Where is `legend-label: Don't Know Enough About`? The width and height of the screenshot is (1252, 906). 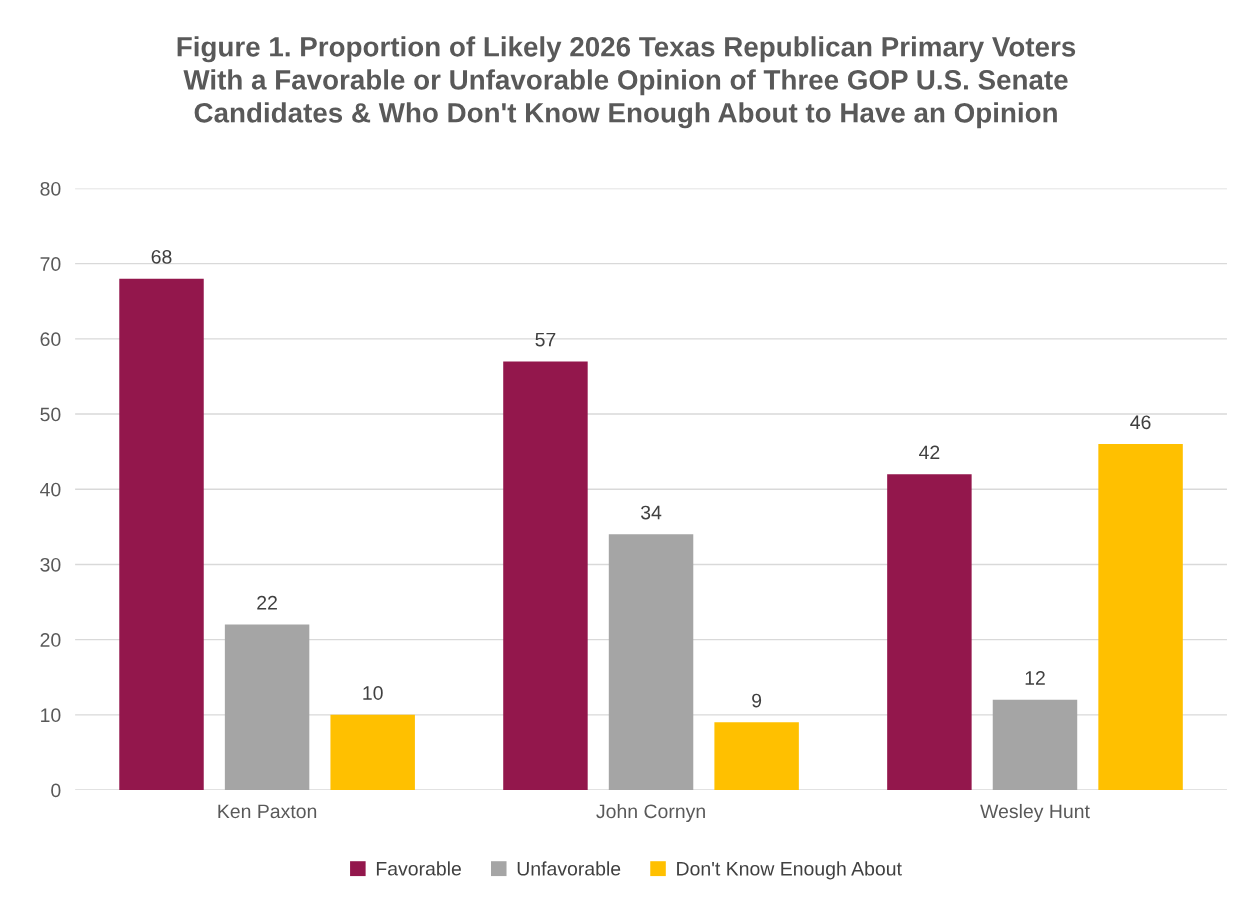 legend-label: Don't Know Enough About is located at coordinates (789, 870).